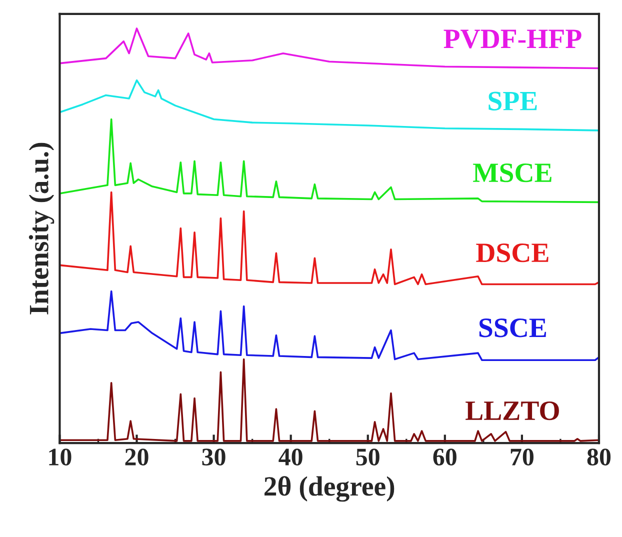  Describe the element at coordinates (522, 457) in the screenshot. I see `x-tick-label: 70` at that location.